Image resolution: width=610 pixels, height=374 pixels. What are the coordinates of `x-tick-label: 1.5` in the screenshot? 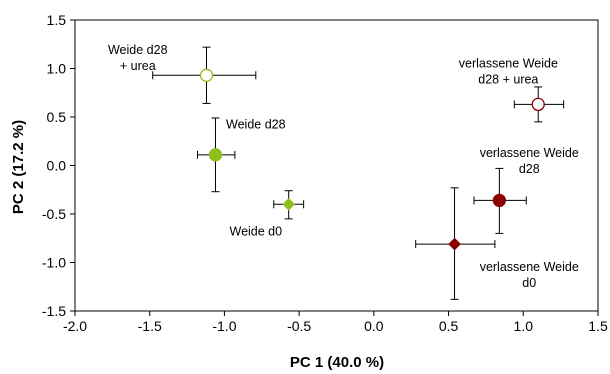 It's located at (598, 326).